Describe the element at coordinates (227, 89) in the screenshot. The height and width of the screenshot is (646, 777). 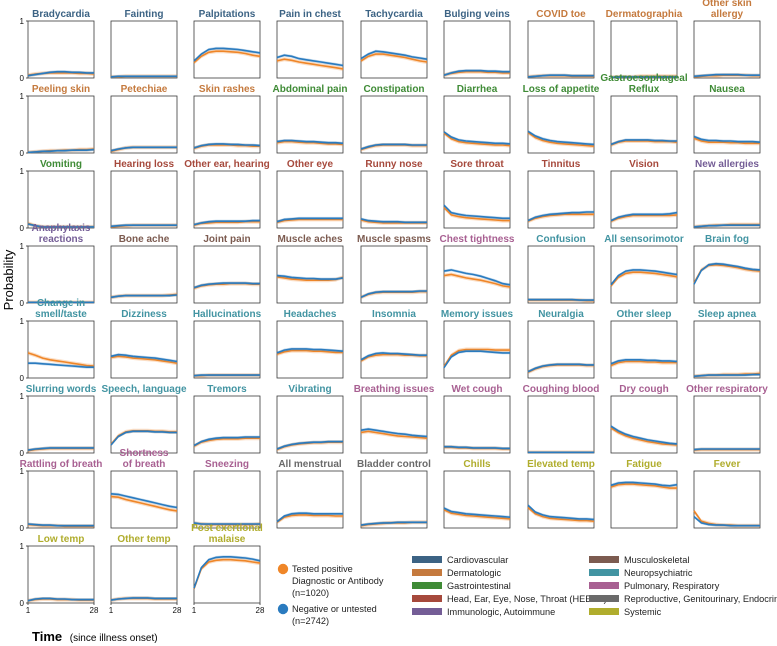
I see `panel-title-line: Skin rashes` at that location.